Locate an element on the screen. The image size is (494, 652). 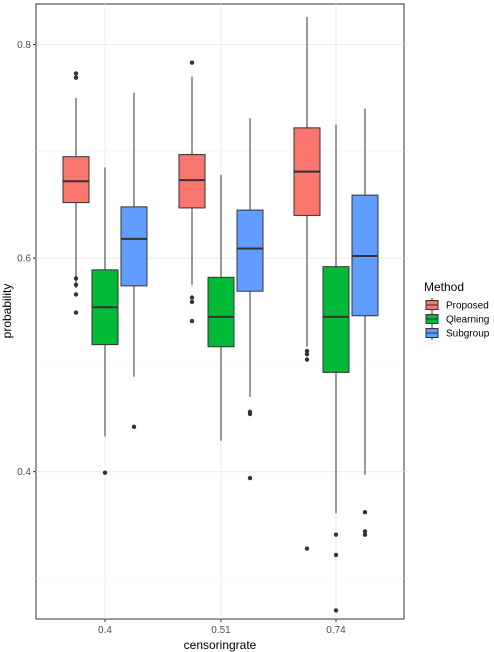
box-subgroup-0.51 is located at coordinates (250, 299).